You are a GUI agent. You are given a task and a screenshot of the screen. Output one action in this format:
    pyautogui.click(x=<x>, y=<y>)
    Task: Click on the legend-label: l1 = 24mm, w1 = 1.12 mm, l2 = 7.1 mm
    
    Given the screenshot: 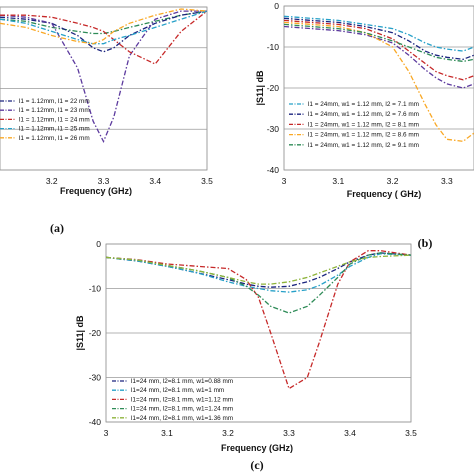 What is the action you would take?
    pyautogui.click(x=363, y=104)
    